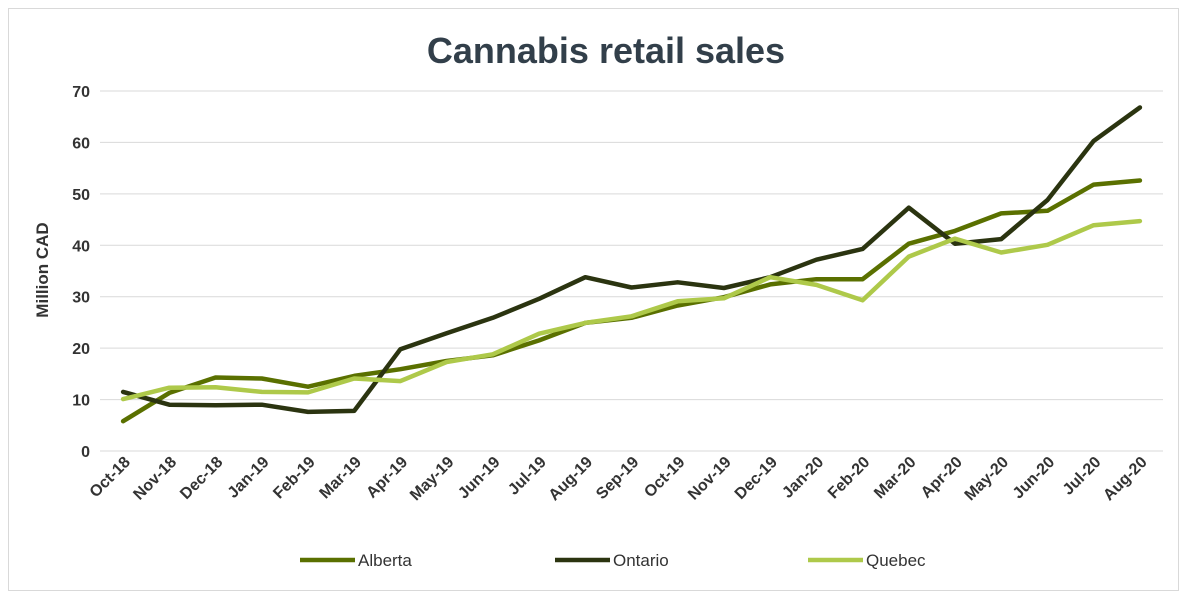  Describe the element at coordinates (155, 479) in the screenshot. I see `x-tick-label: Nov-18` at that location.